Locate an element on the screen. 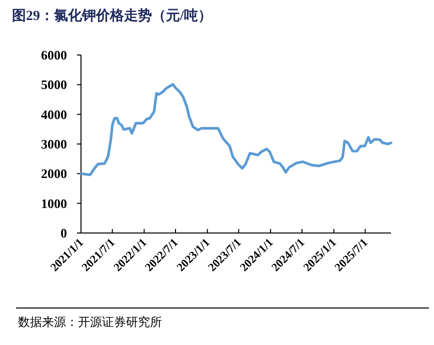 Image resolution: width=434 pixels, height=345 pixels. annotation: 数据来源：开源证券研究所 is located at coordinates (90, 322).